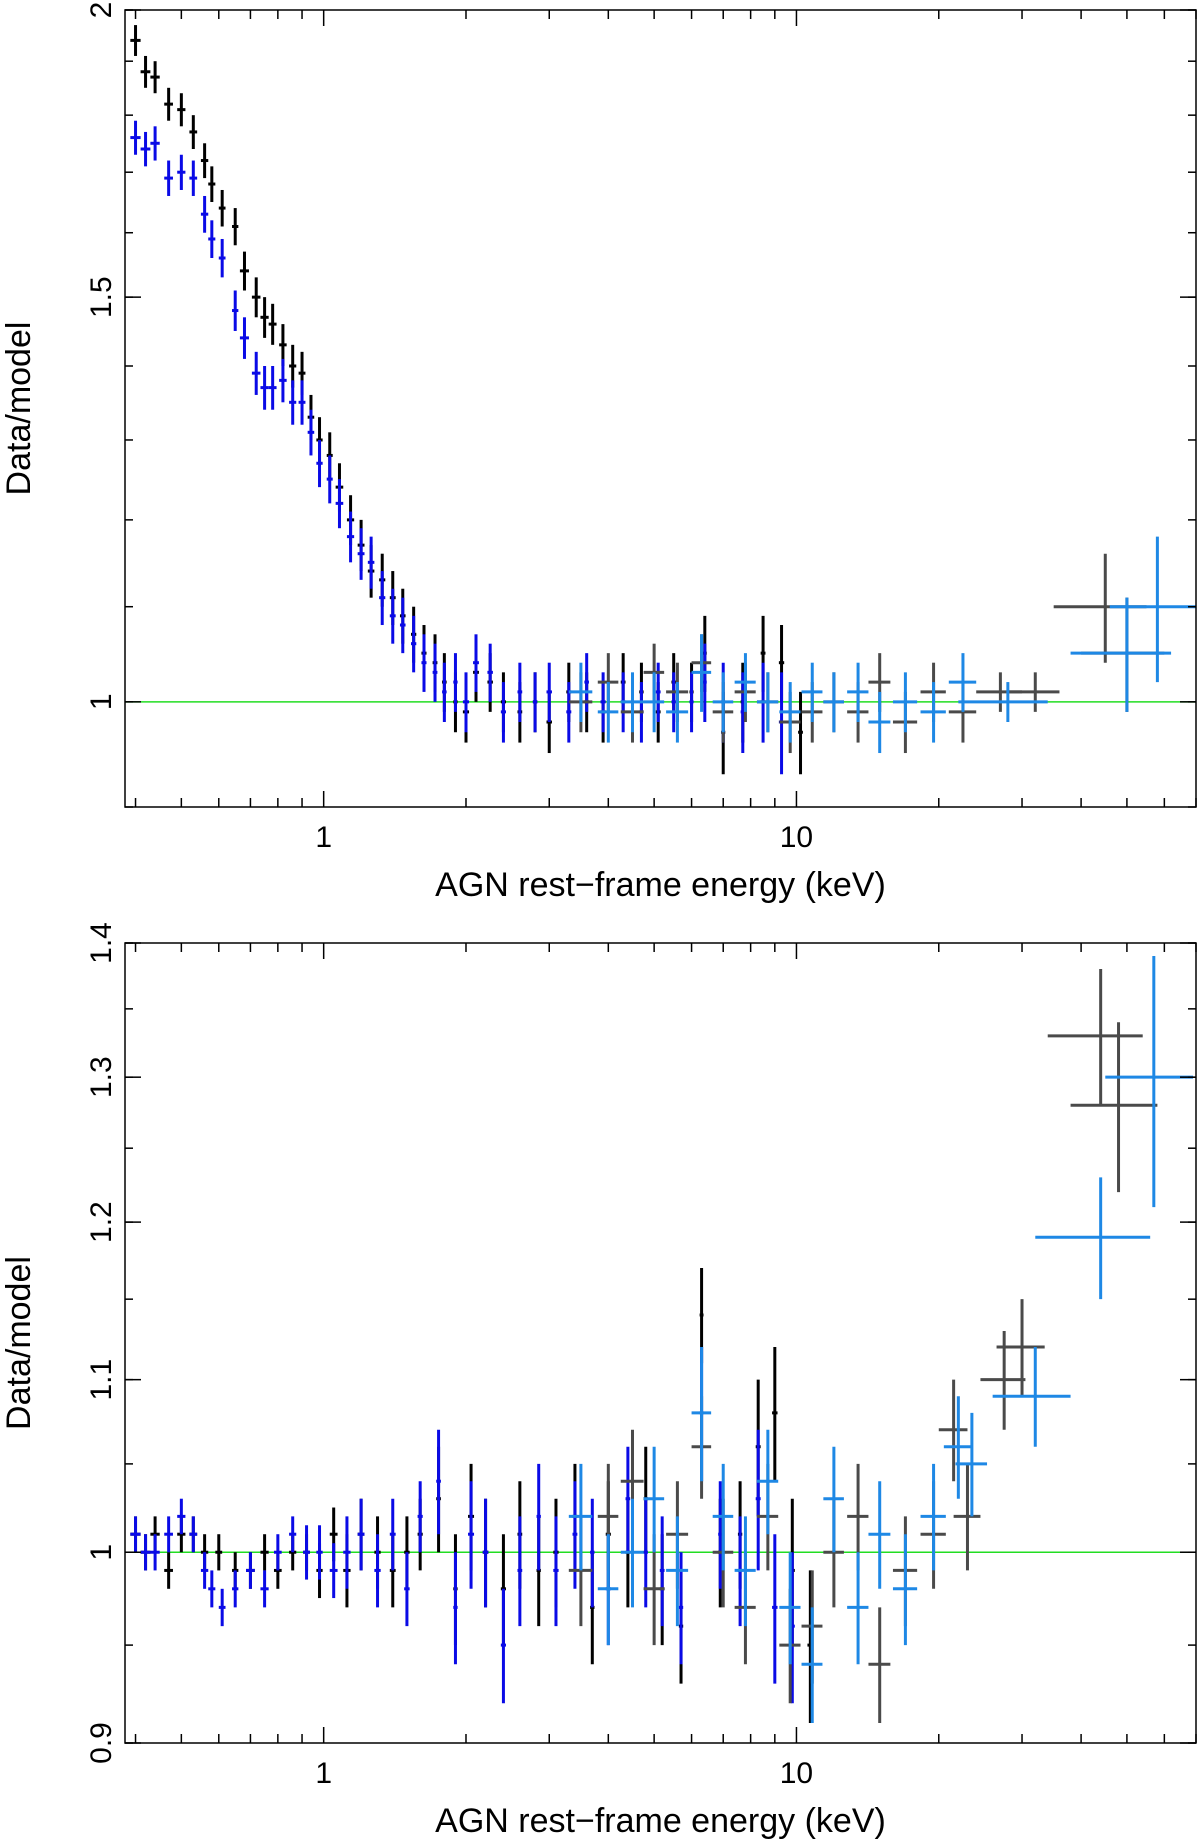 The image size is (1200, 1839). I want to click on y-tick-label: 2, so click(101, 10).